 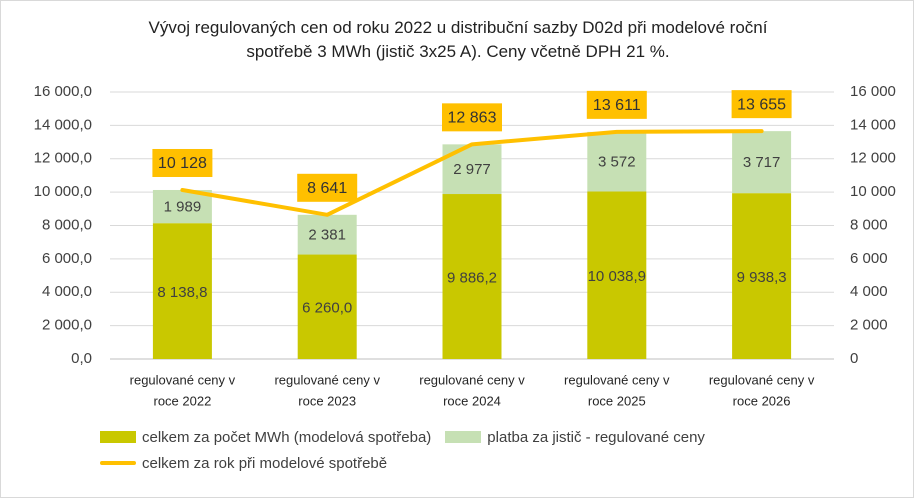 What do you see at coordinates (490, 463) in the screenshot?
I see `legend-row-2: celkem za rok při modelové spotřebě` at bounding box center [490, 463].